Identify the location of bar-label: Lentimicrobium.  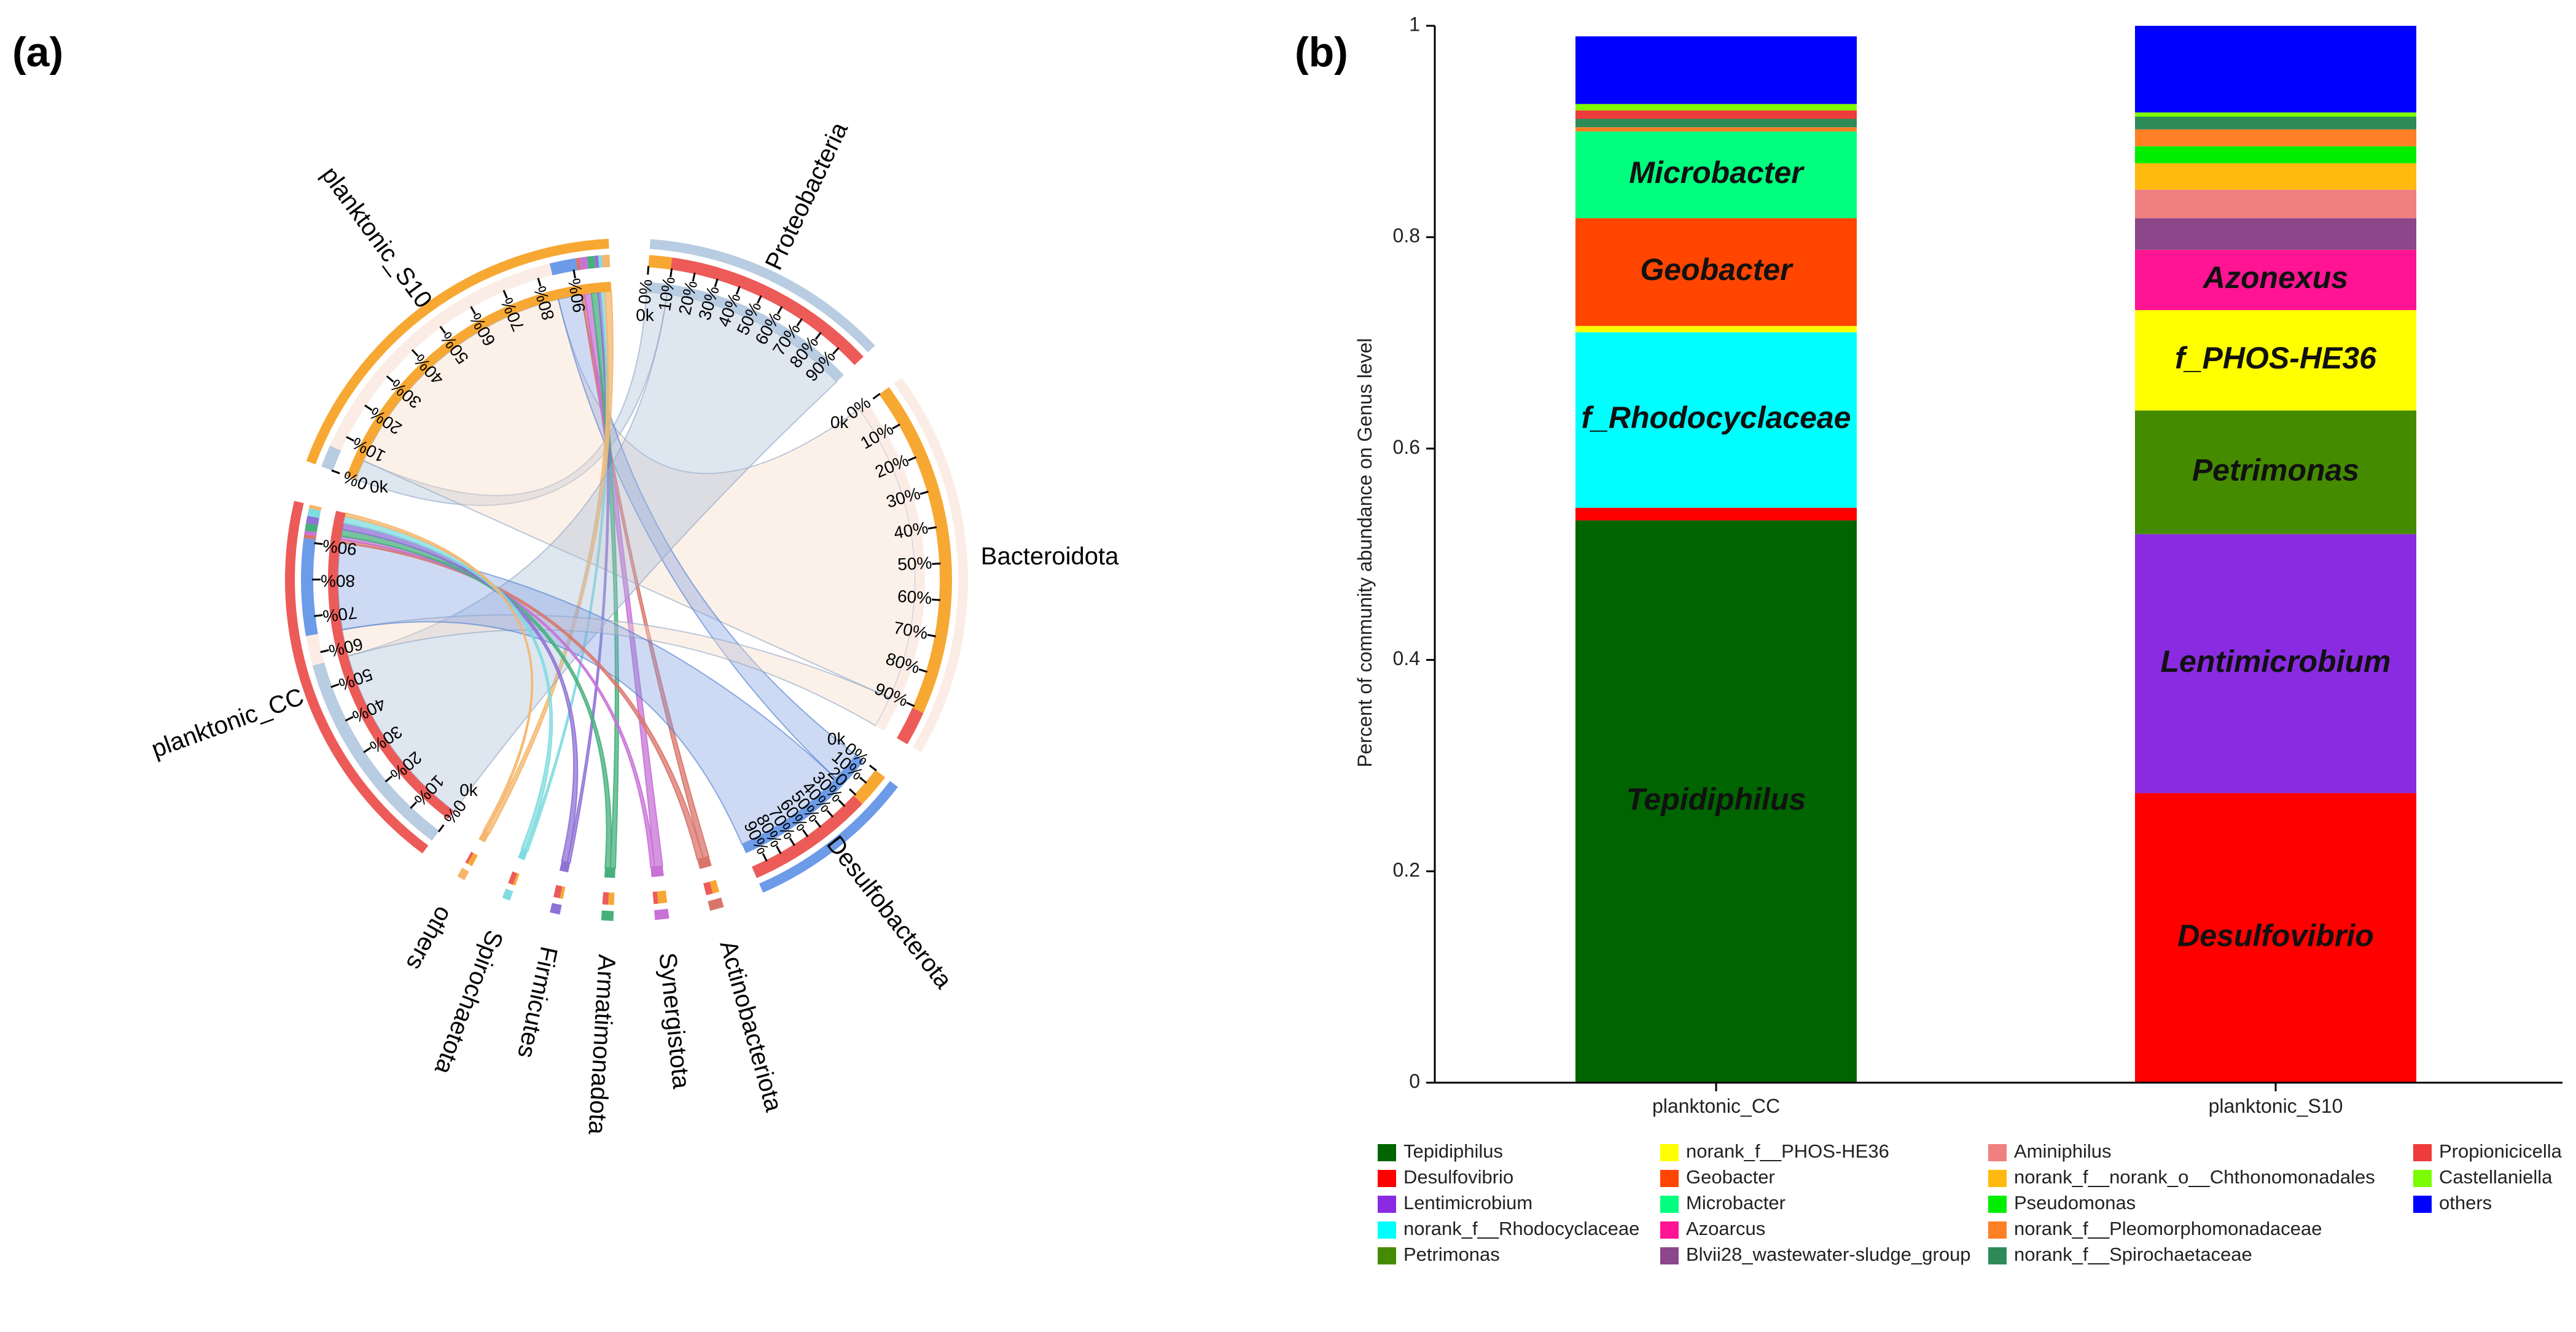
(2275, 661).